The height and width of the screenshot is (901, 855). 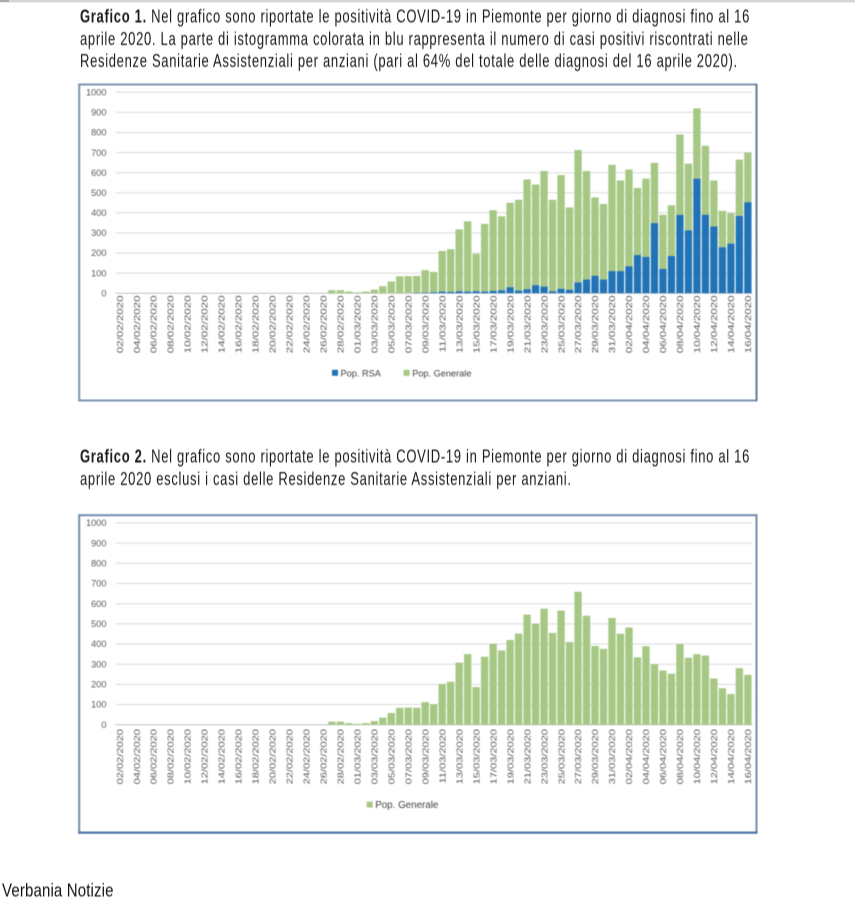 I want to click on svg-text: Pop. RSA, so click(x=361, y=374).